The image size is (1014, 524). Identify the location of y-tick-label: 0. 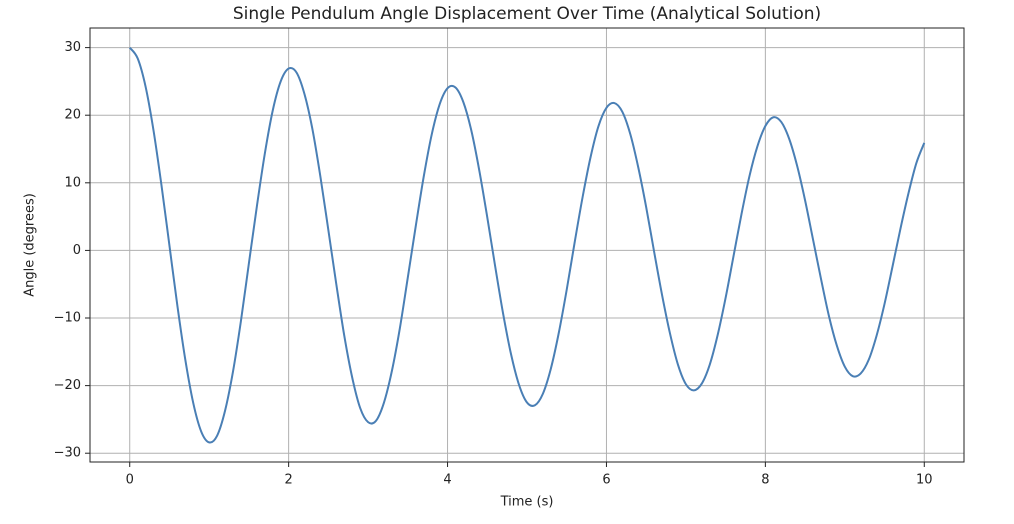
(77, 250).